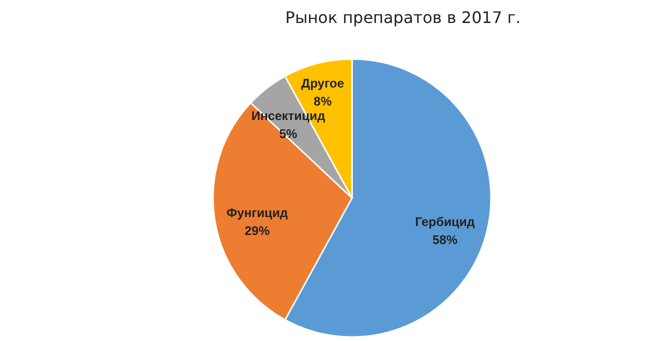  I want to click on data-label: 58%, so click(445, 239).